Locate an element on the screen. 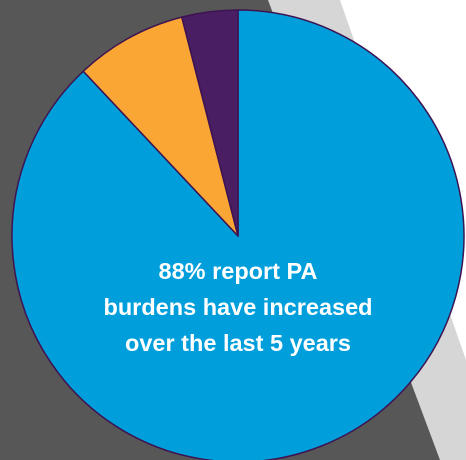  callout-line-1: 88% report PA is located at coordinates (238, 271).